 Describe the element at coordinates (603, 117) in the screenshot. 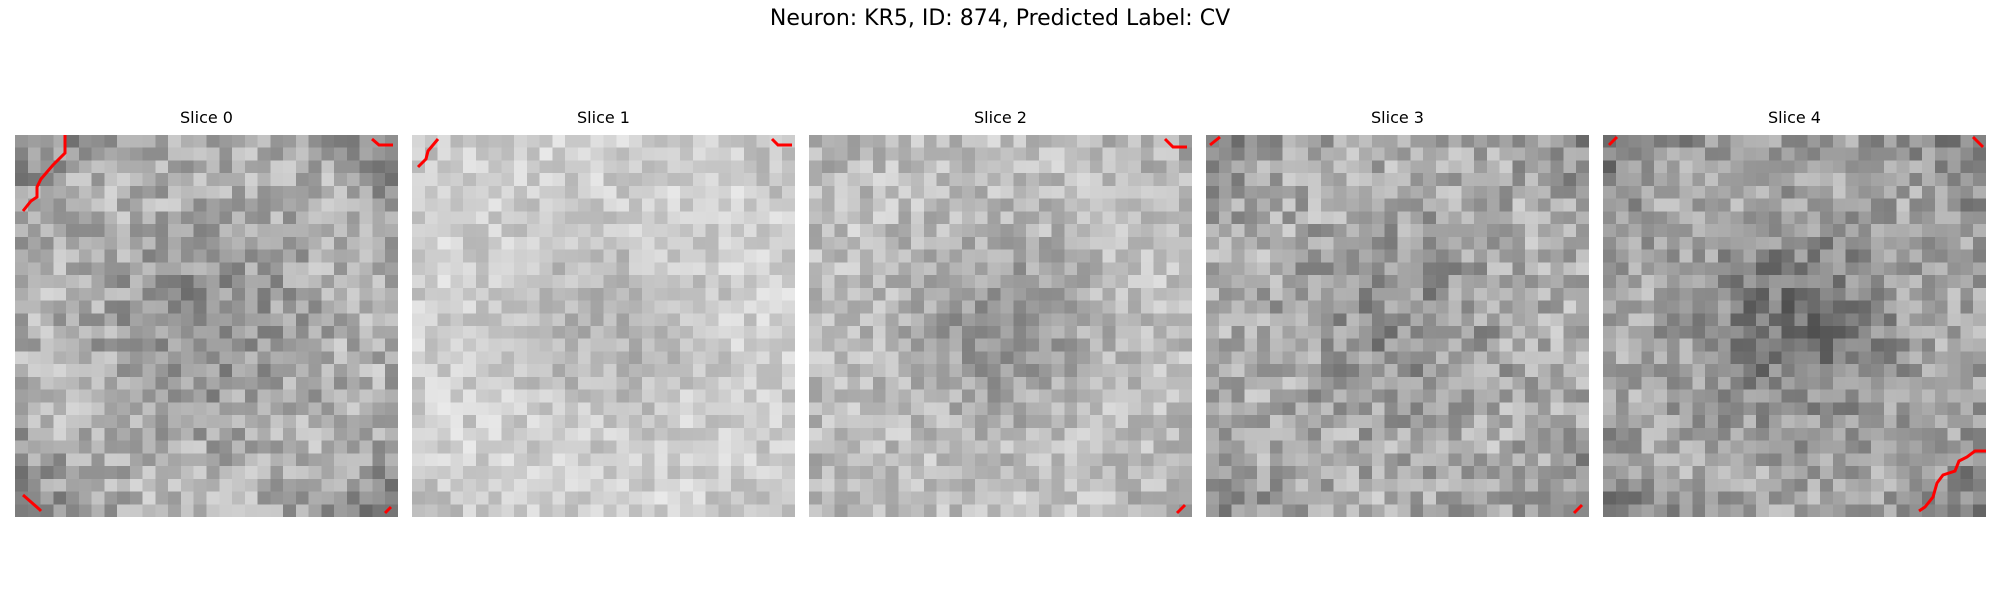

I see `slice-title: Slice 1` at that location.